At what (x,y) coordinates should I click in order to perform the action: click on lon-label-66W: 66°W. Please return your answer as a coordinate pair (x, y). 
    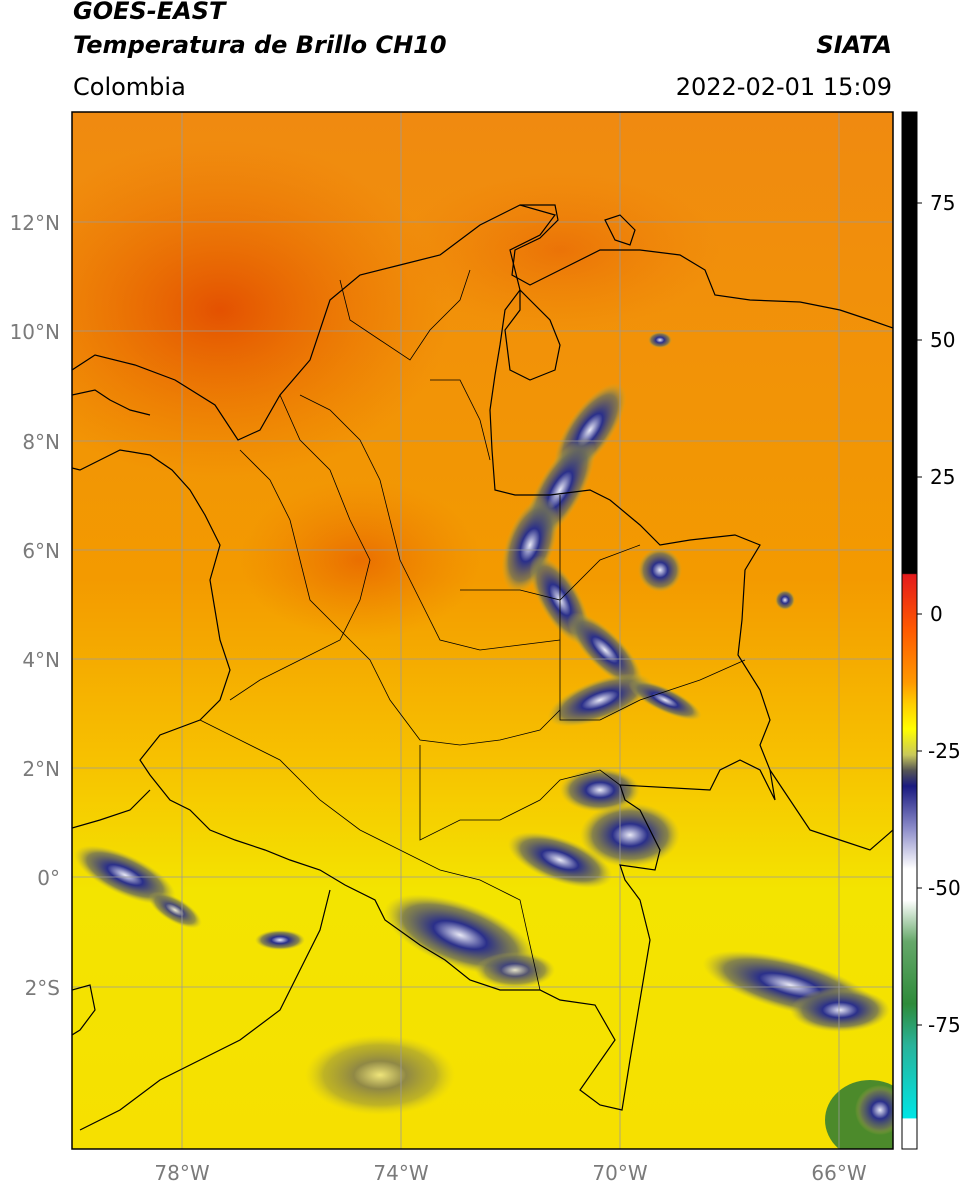
    Looking at the image, I should click on (838, 1173).